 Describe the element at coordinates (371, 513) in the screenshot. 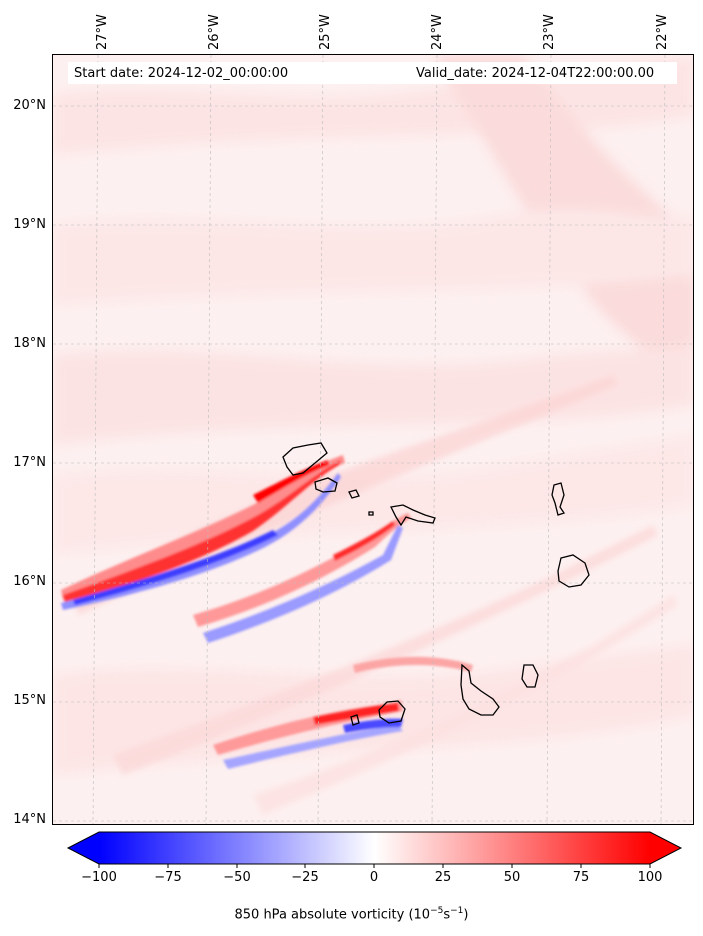

I see `island-raso` at that location.